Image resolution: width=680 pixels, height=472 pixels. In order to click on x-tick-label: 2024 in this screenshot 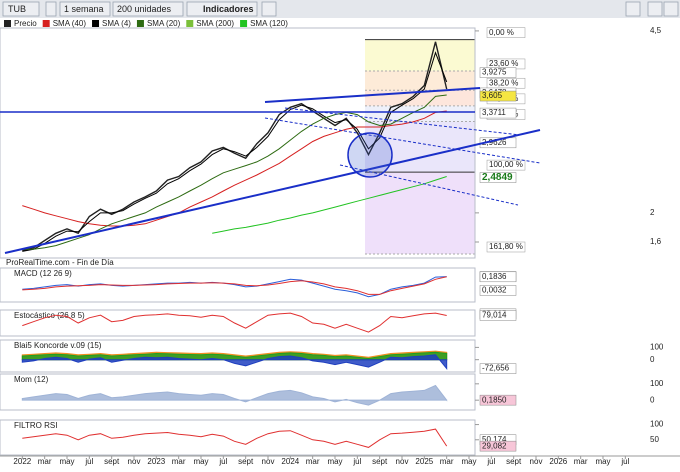, I will do `click(290, 461)`.